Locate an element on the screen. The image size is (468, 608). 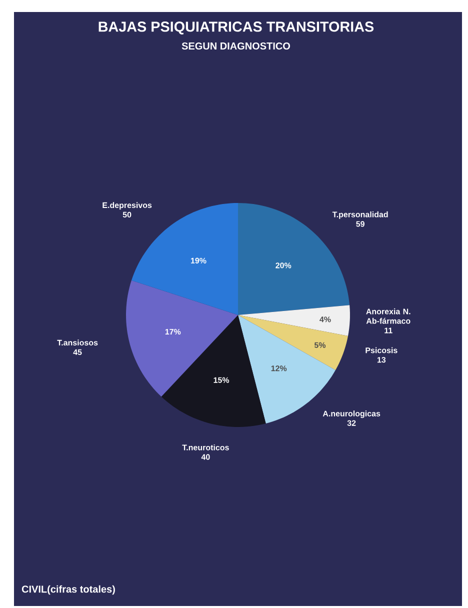
data-label: 59 is located at coordinates (360, 224).